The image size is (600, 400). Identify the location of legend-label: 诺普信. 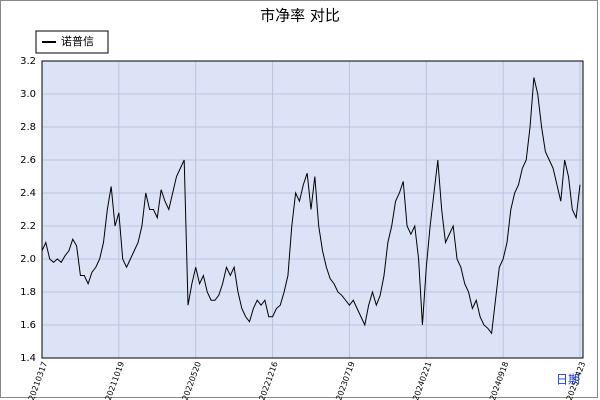
(77, 41).